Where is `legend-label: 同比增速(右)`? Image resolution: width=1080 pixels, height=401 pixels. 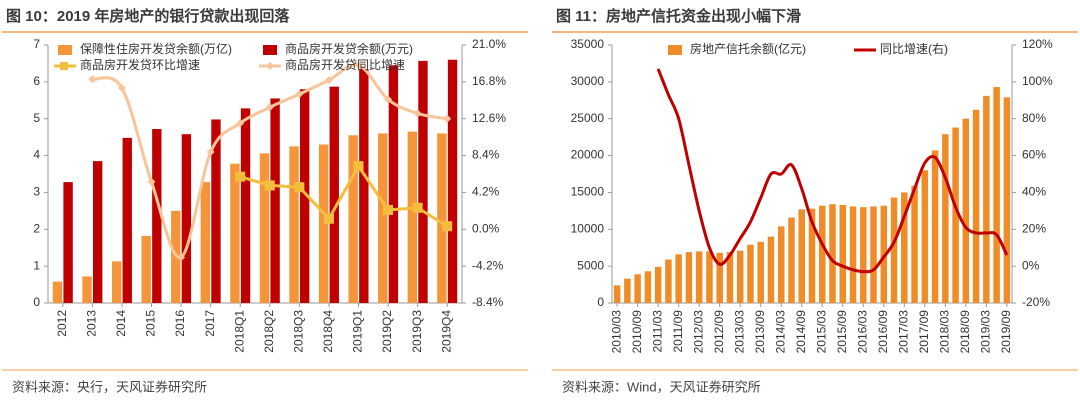 legend-label: 同比增速(右) is located at coordinates (914, 48).